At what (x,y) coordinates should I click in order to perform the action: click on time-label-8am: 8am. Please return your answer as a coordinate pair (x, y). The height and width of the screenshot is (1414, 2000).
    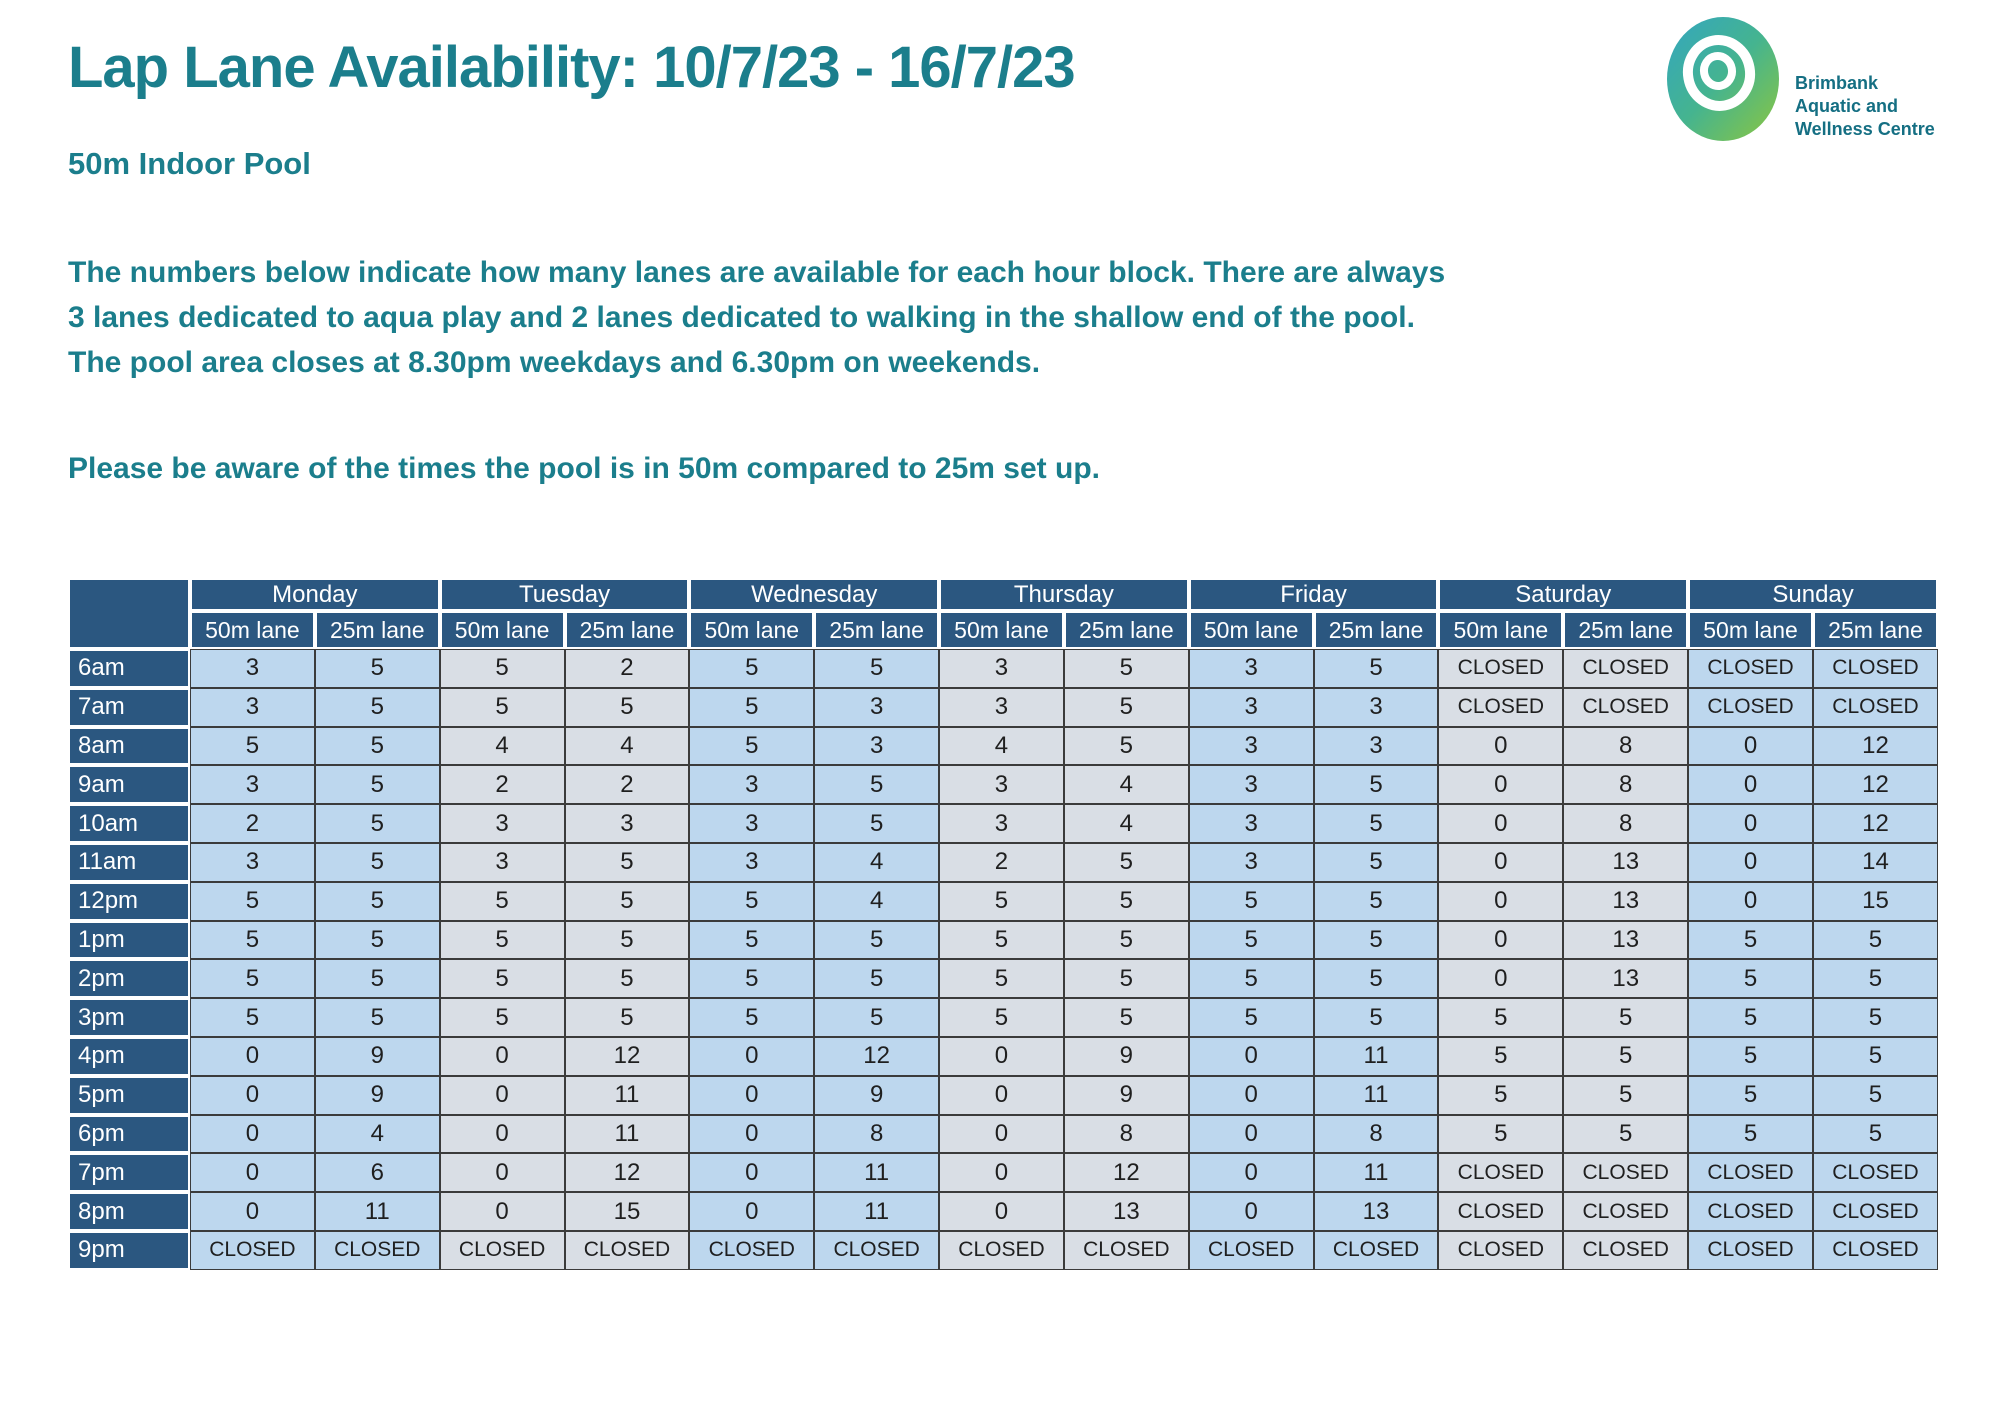
    Looking at the image, I should click on (129, 746).